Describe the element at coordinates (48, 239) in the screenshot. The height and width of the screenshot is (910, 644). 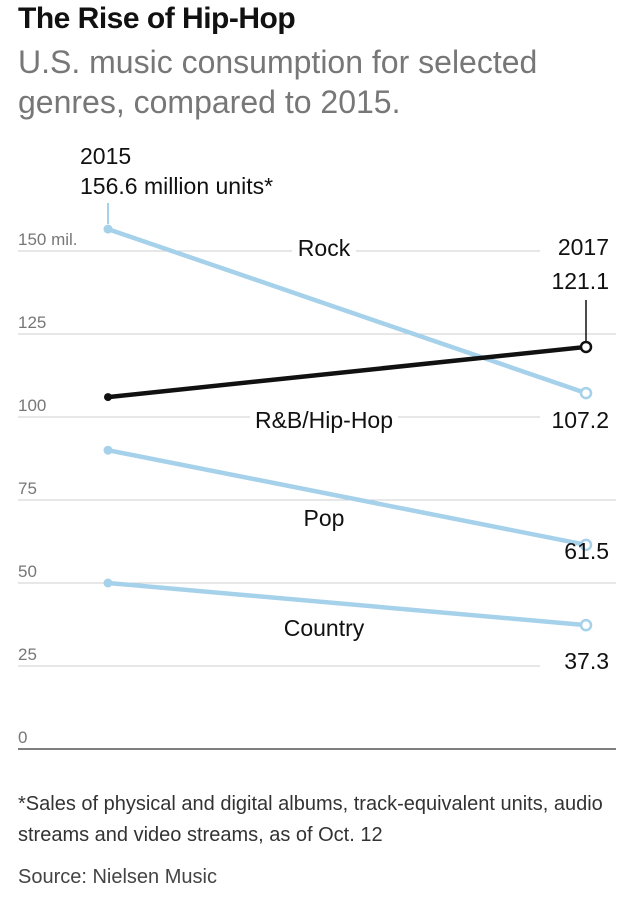
I see `y-tick-label-150: 150 mil.` at that location.